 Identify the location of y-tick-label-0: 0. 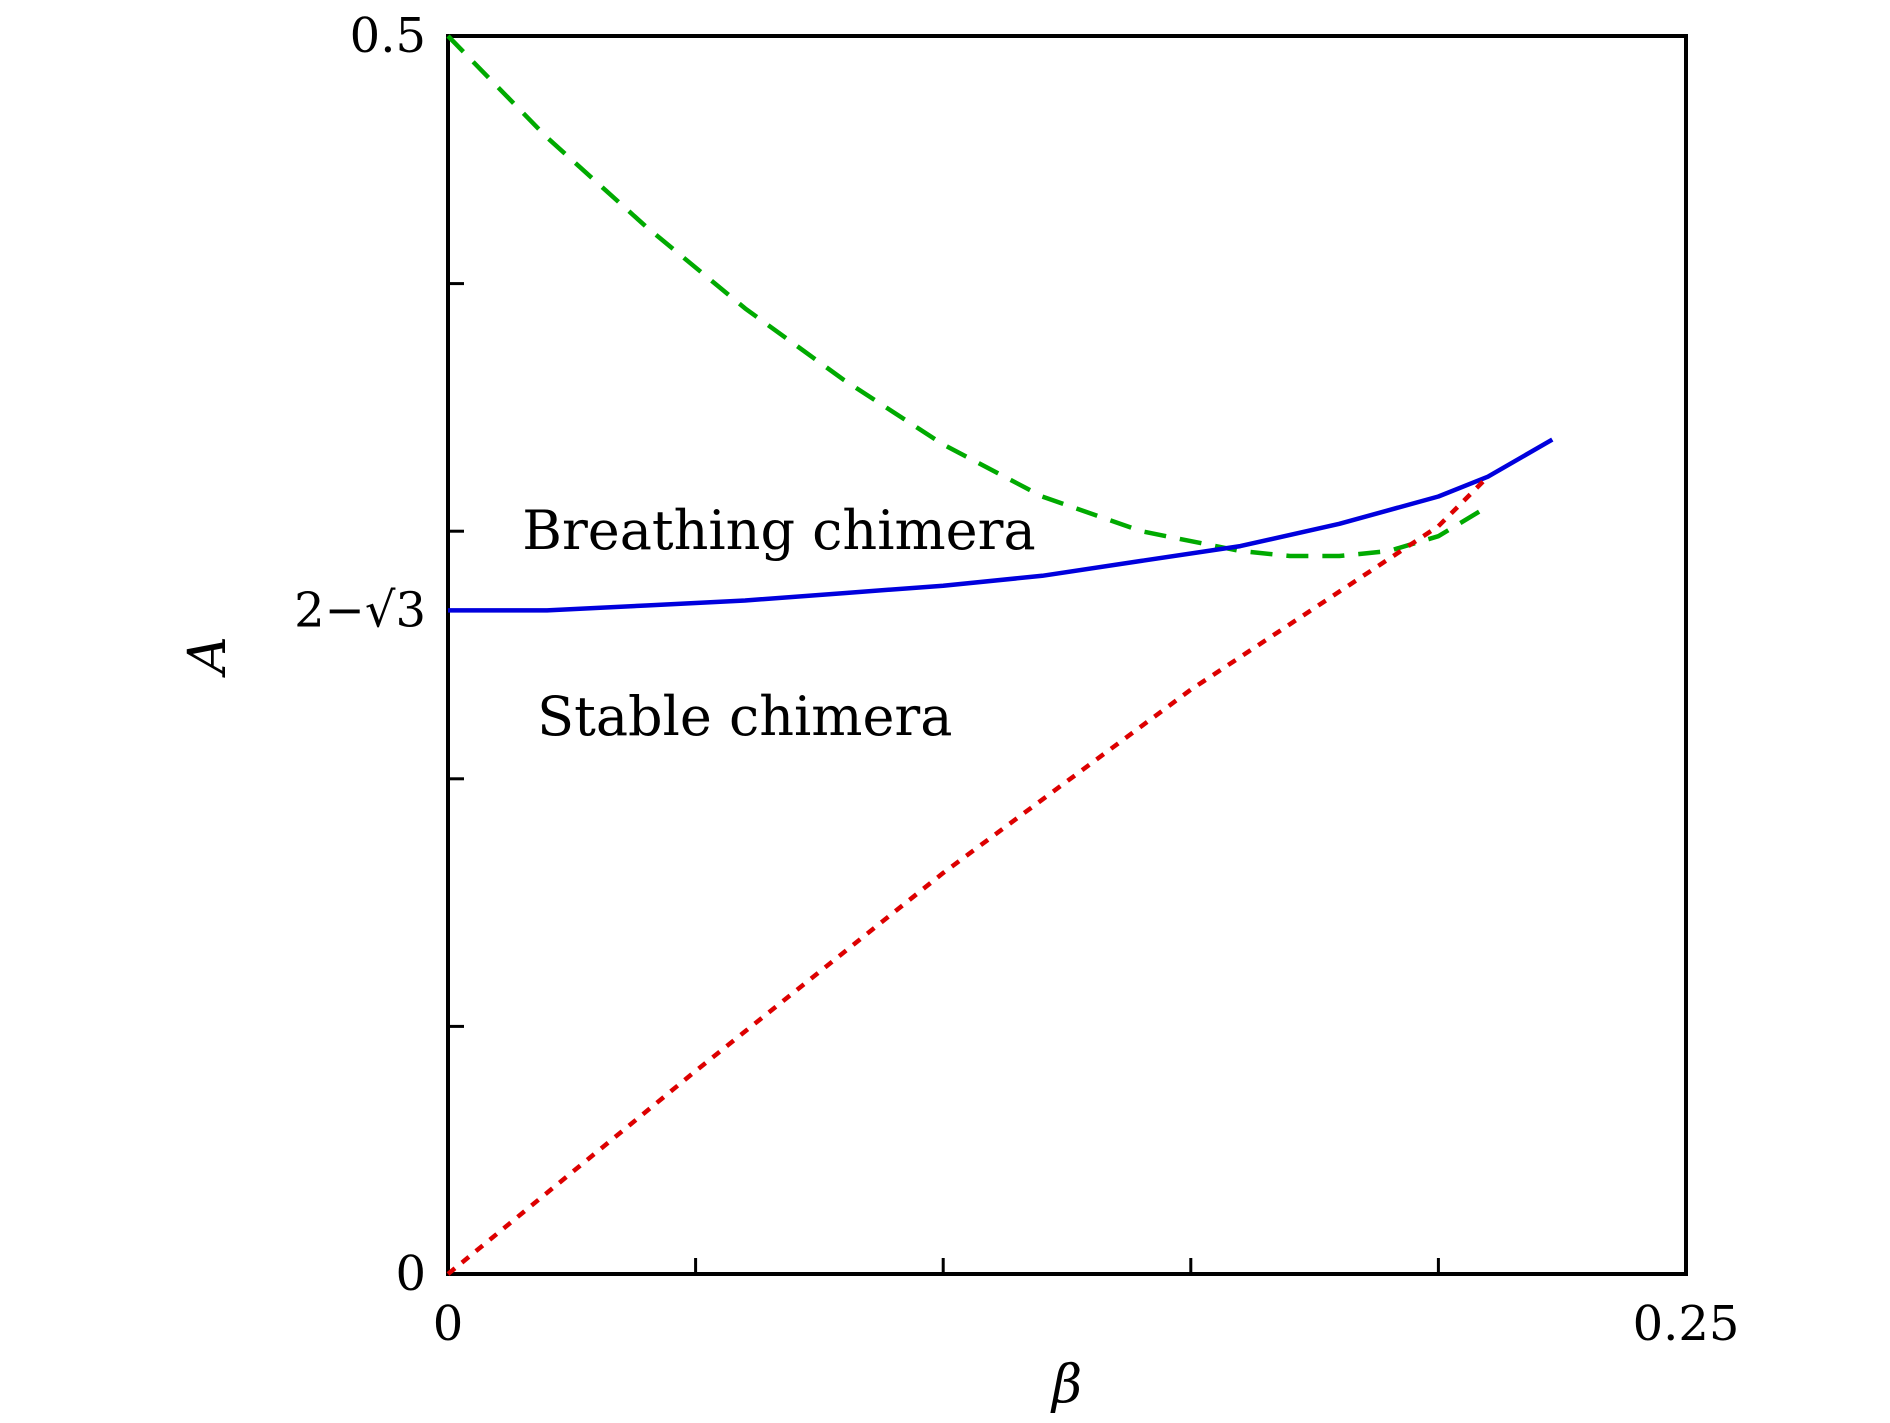
(410, 1274).